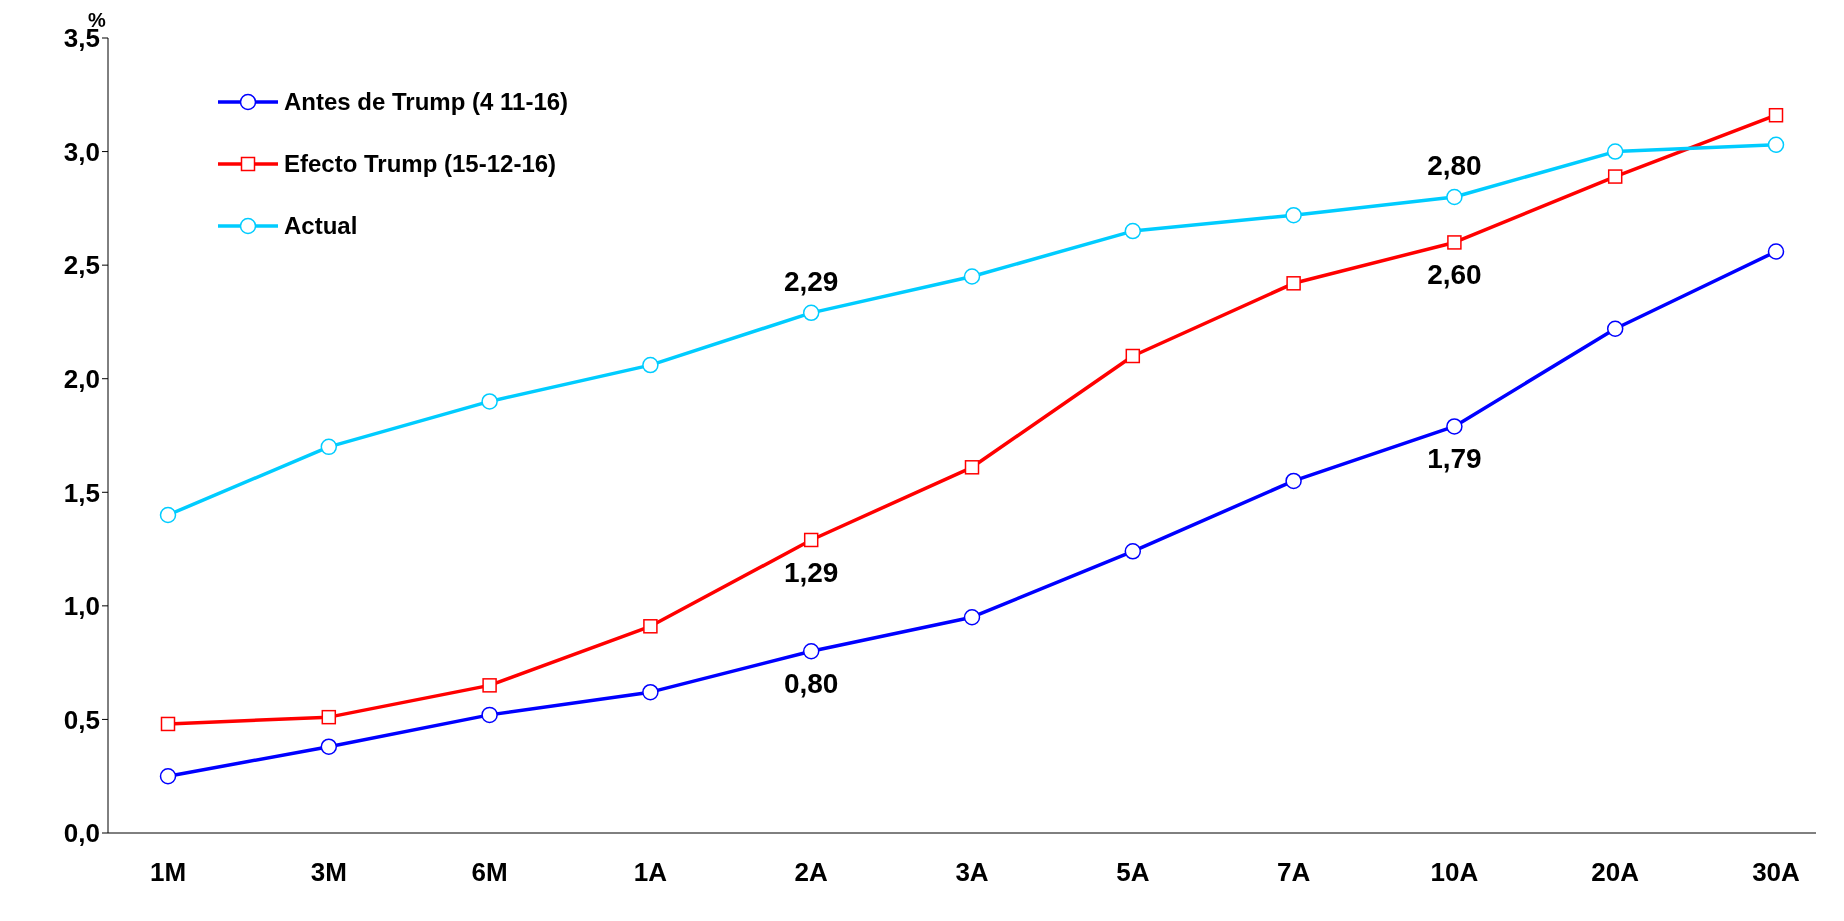  What do you see at coordinates (81, 378) in the screenshot?
I see `y-tick-label: 2,0` at bounding box center [81, 378].